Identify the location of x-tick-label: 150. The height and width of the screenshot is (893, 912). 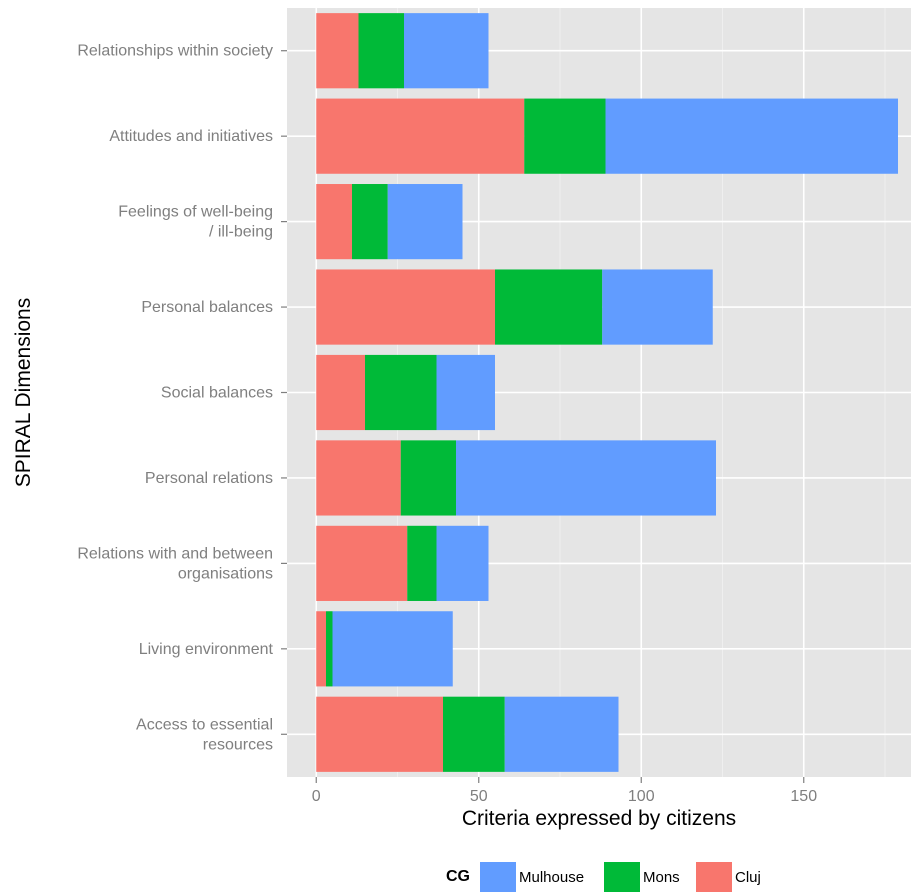
(803, 796).